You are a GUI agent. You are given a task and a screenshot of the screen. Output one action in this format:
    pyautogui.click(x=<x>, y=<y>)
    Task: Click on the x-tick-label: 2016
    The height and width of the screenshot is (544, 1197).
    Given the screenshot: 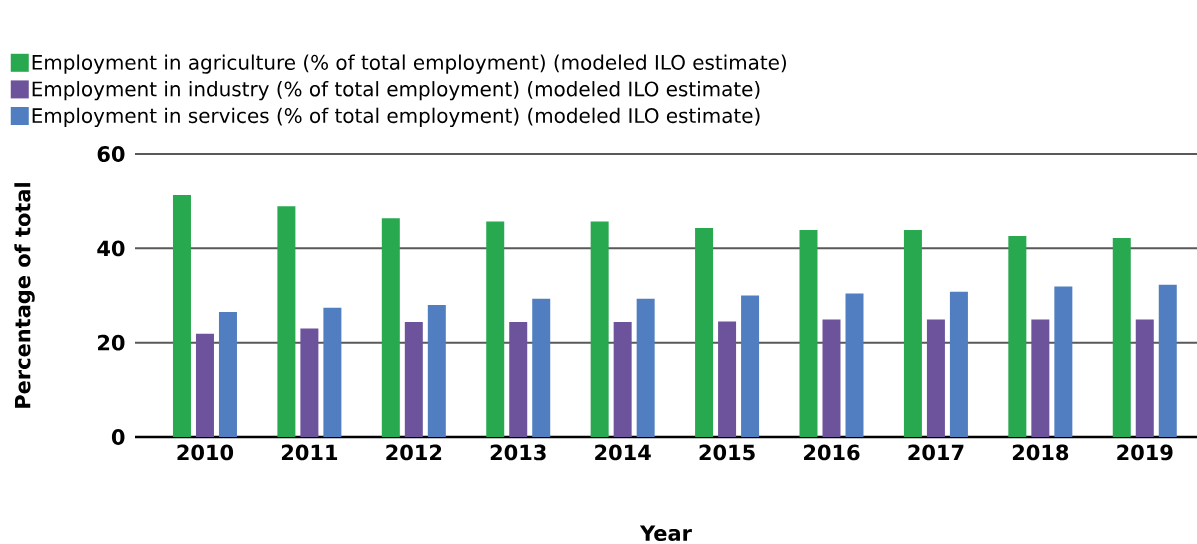 What is the action you would take?
    pyautogui.click(x=832, y=452)
    